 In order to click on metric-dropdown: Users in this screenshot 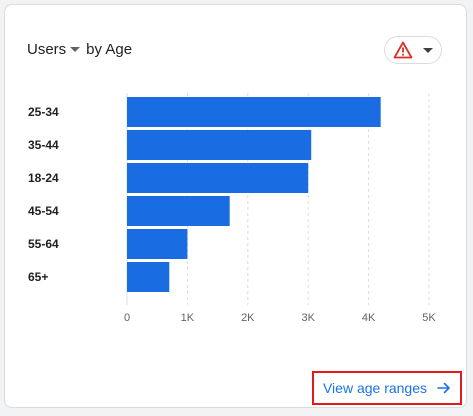, I will do `click(56, 49)`.